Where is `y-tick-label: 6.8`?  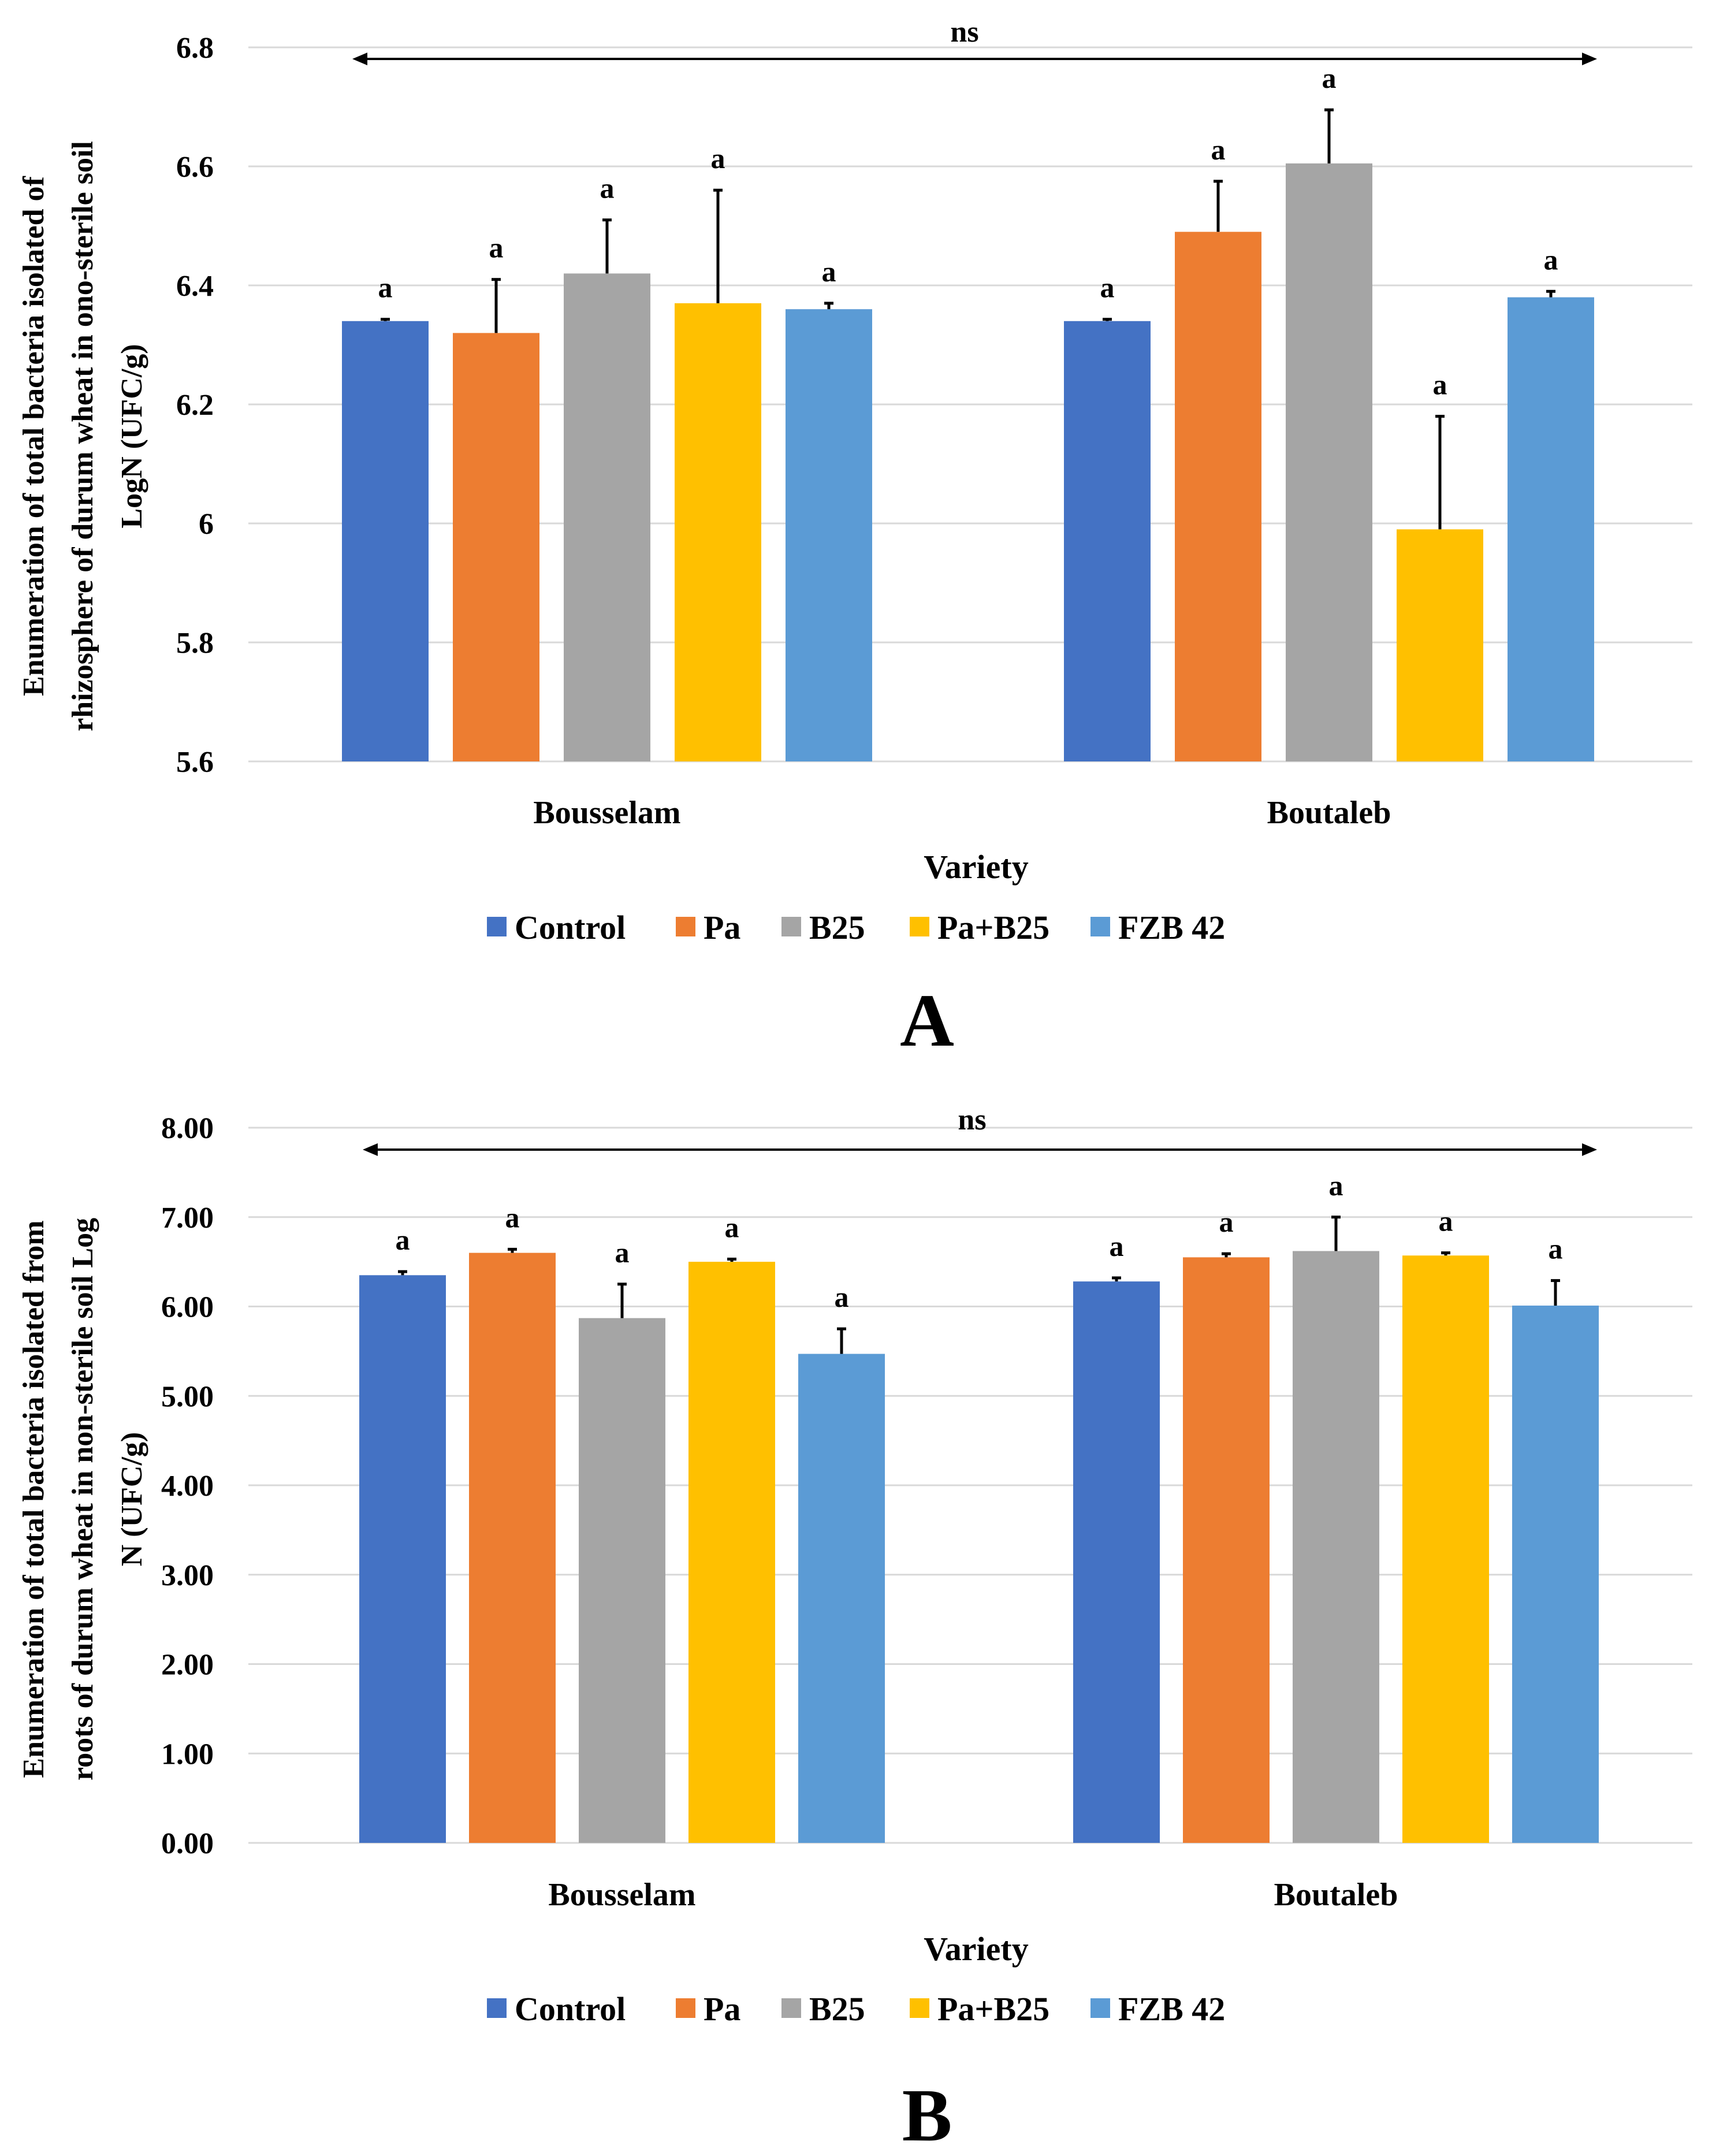
y-tick-label: 6.8 is located at coordinates (195, 49).